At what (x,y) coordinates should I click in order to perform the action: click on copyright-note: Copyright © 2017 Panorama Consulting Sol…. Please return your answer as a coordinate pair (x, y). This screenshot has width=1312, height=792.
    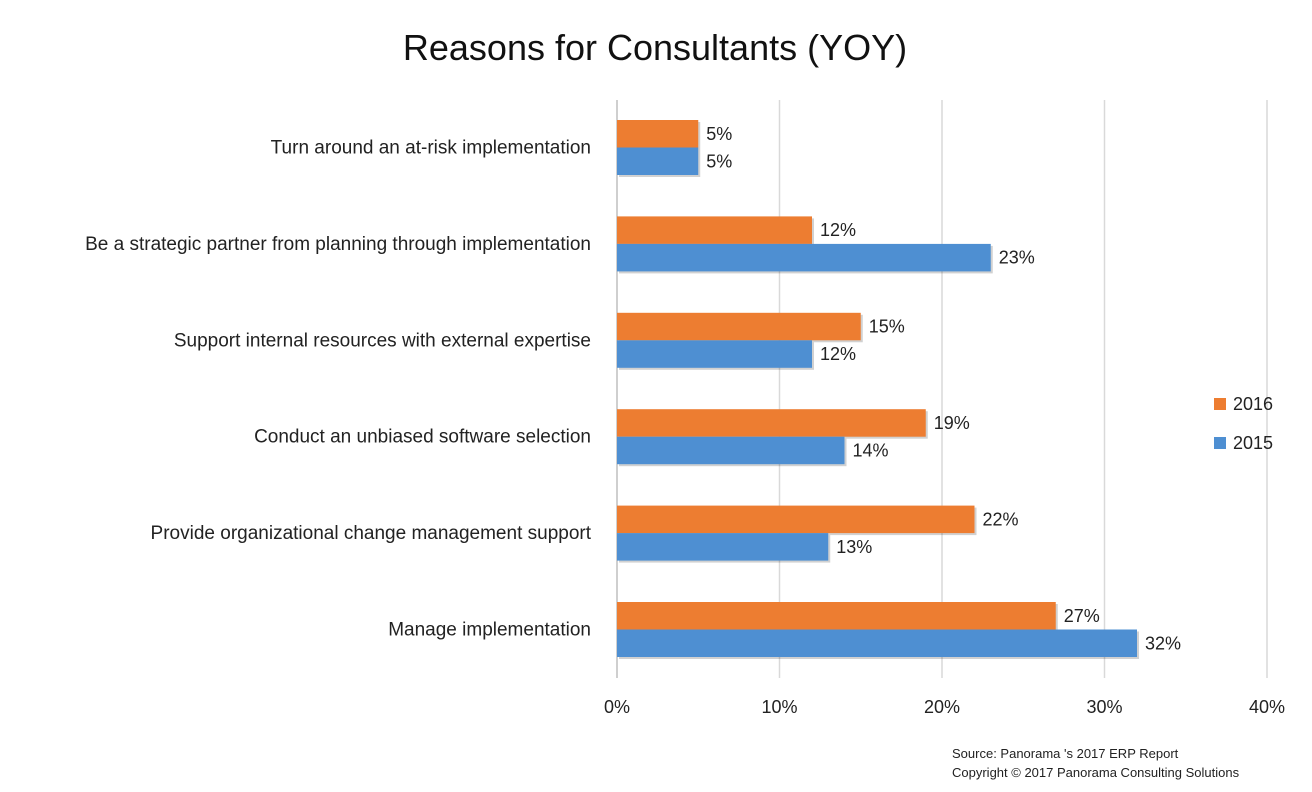
    Looking at the image, I should click on (1096, 772).